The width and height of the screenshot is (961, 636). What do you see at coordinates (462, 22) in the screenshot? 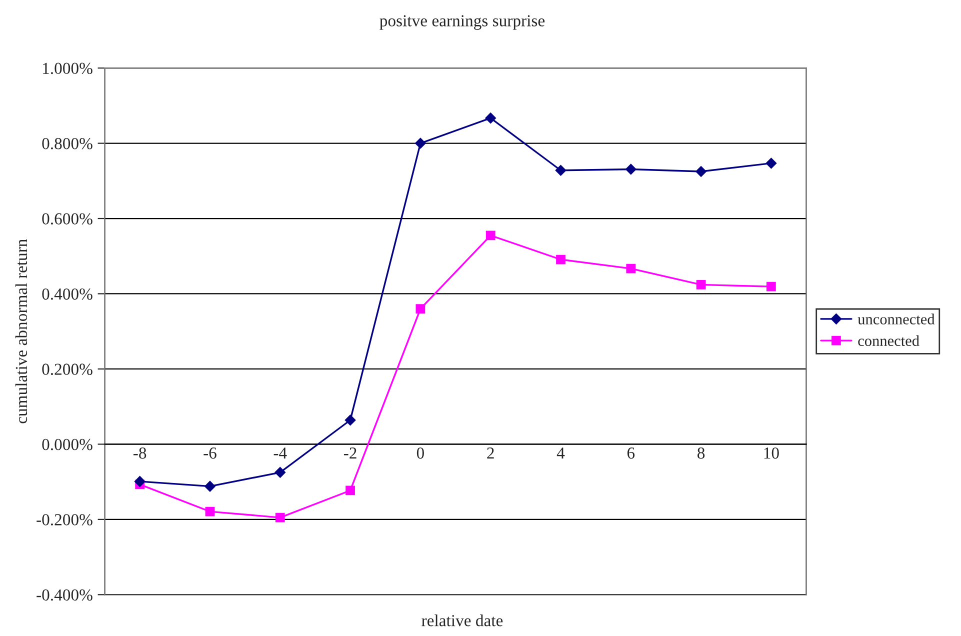
I see `chart-title: positve earnings surprise` at bounding box center [462, 22].